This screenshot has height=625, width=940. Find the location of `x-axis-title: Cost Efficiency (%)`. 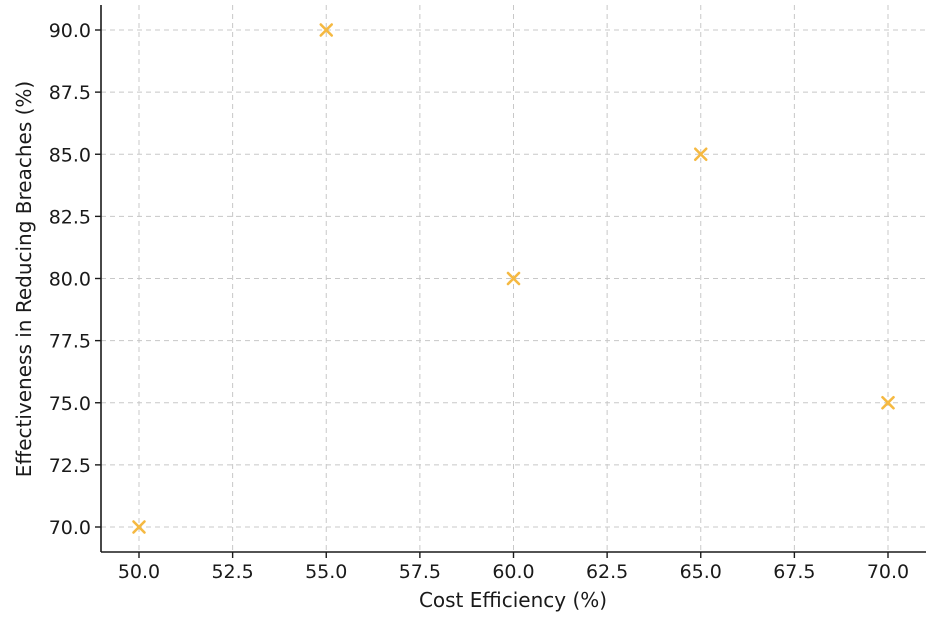

x-axis-title: Cost Efficiency (%) is located at coordinates (513, 600).